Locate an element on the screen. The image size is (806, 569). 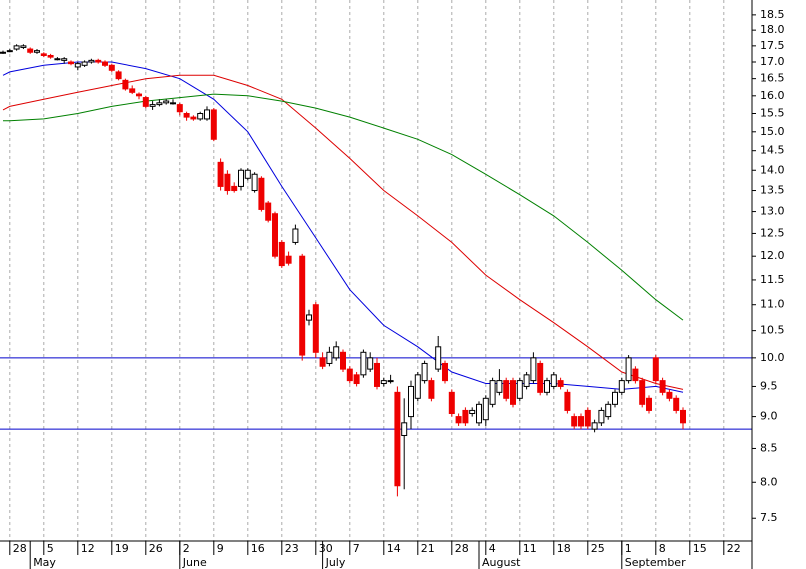
y-tick-label: 9.0 is located at coordinates (769, 416).